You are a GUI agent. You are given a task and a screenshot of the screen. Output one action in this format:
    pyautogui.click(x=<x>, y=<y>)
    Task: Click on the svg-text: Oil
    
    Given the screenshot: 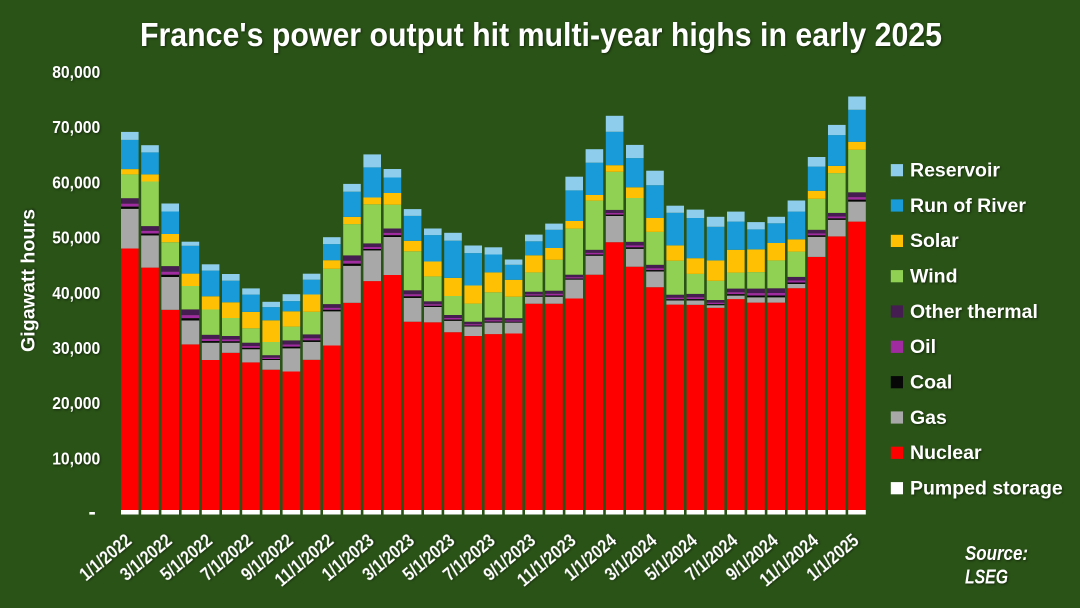 What is the action you would take?
    pyautogui.click(x=923, y=347)
    